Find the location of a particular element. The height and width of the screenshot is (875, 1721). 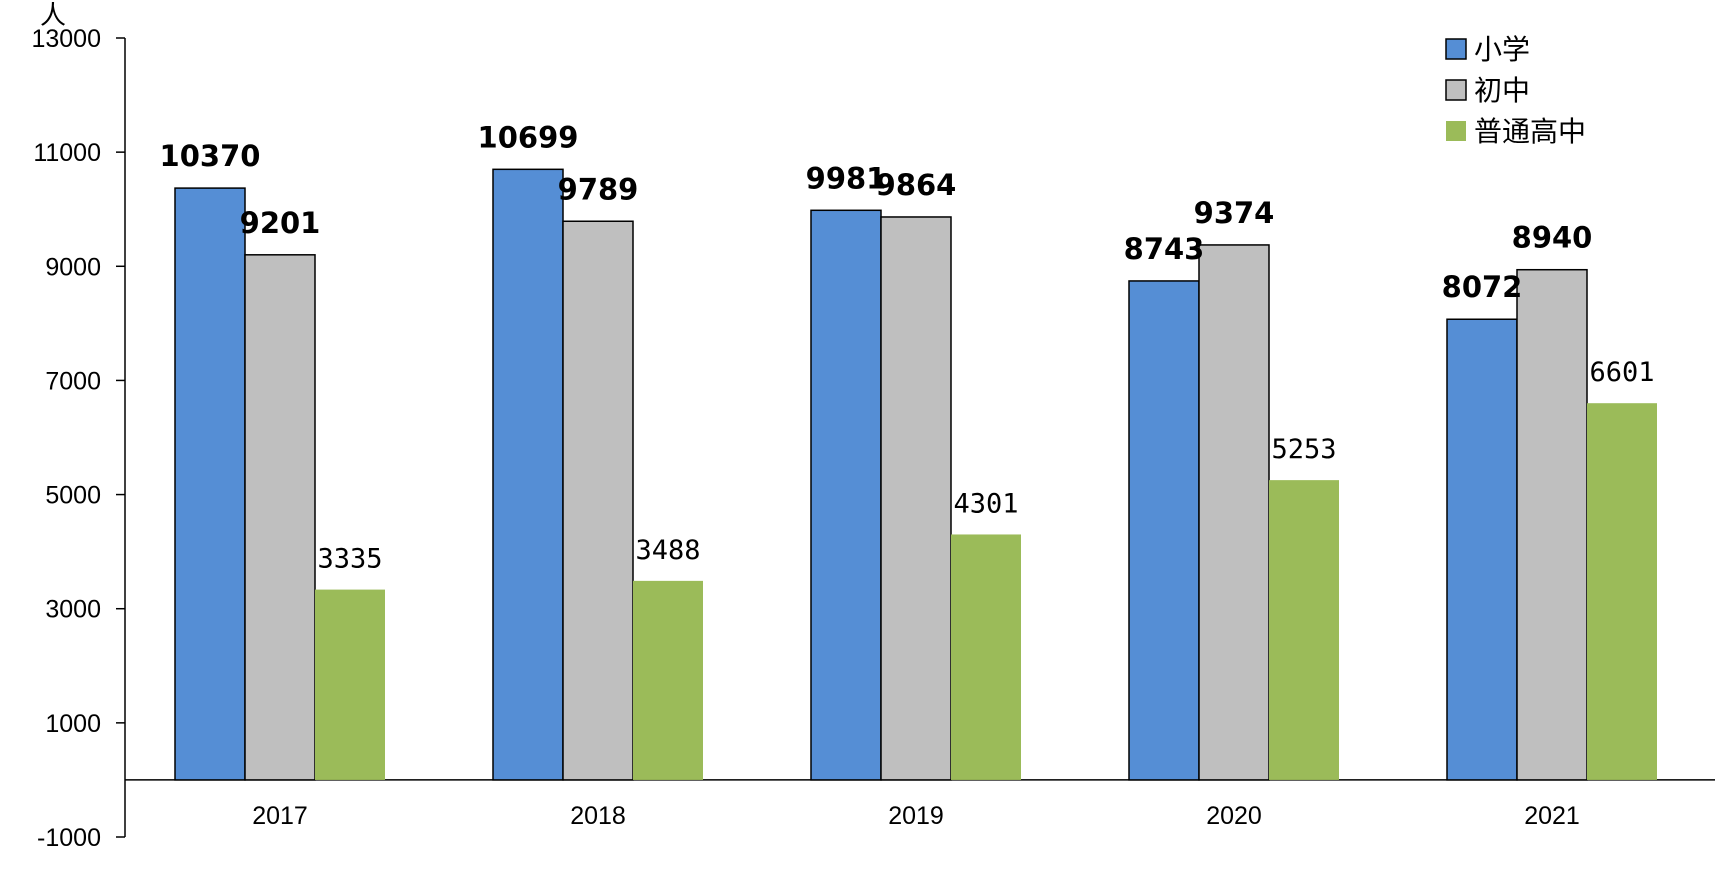

bar-primary-2018 is located at coordinates (528, 474).